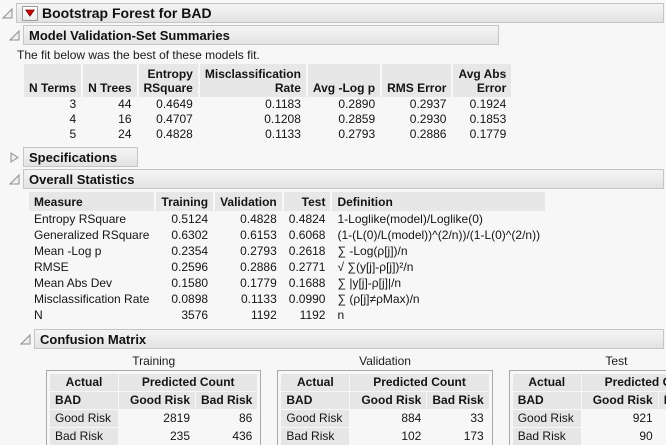  I want to click on section-header-overall-statistics: Overall Statistics, so click(343, 179).